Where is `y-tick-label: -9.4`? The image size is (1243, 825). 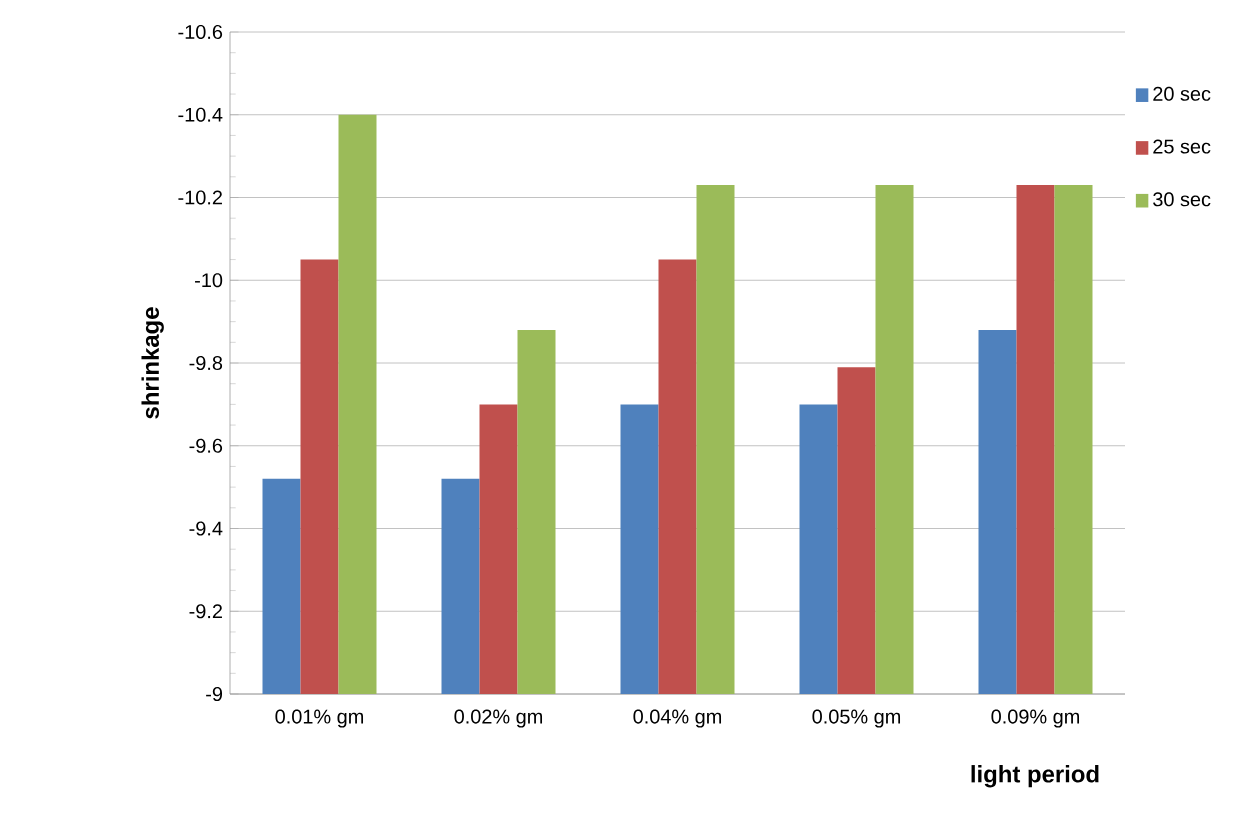
y-tick-label: -9.4 is located at coordinates (206, 528).